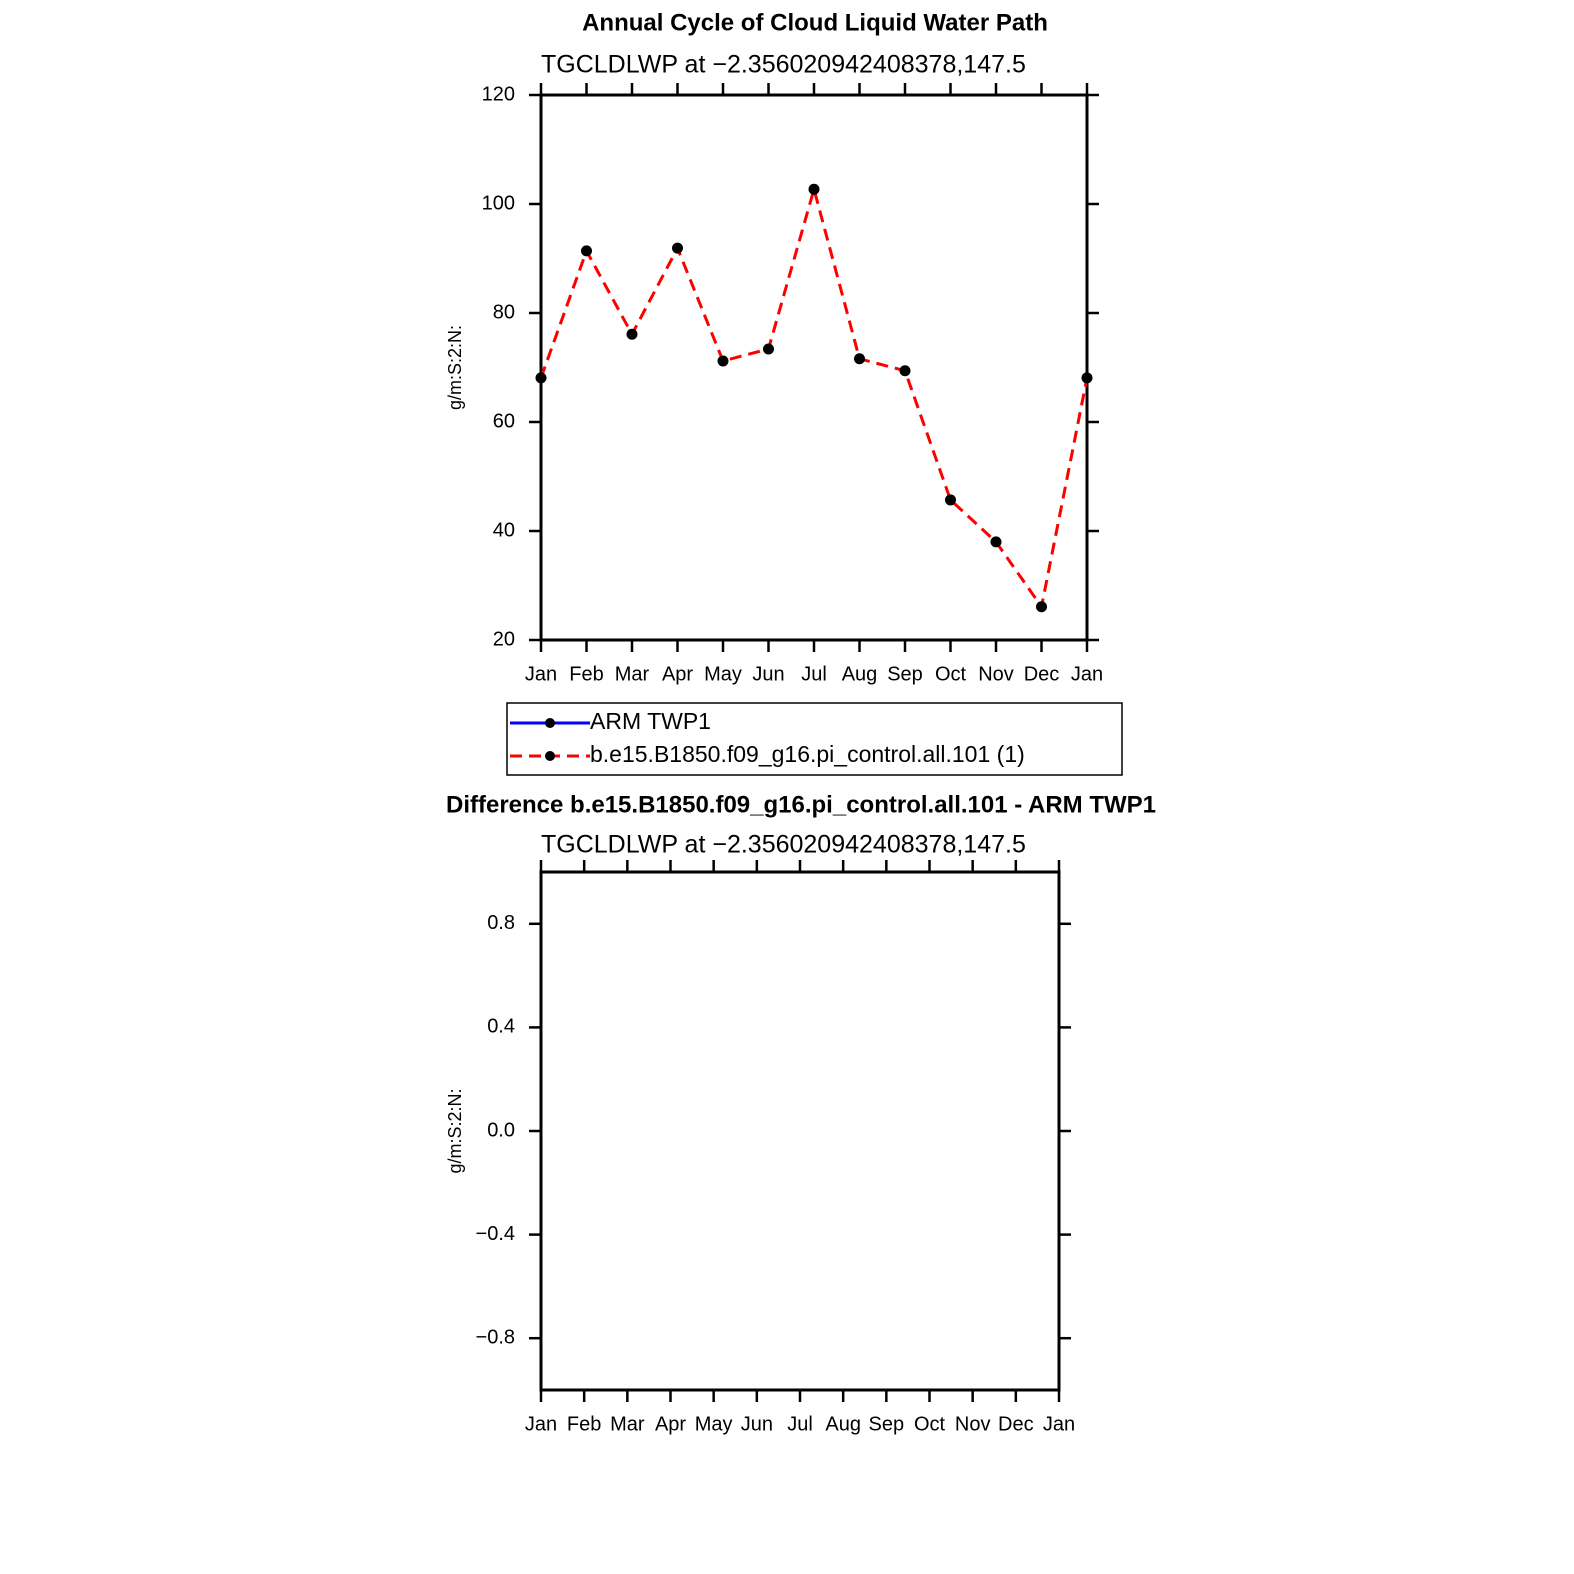 Image resolution: width=1574 pixels, height=1574 pixels. I want to click on y-tick-label: 100, so click(498, 203).